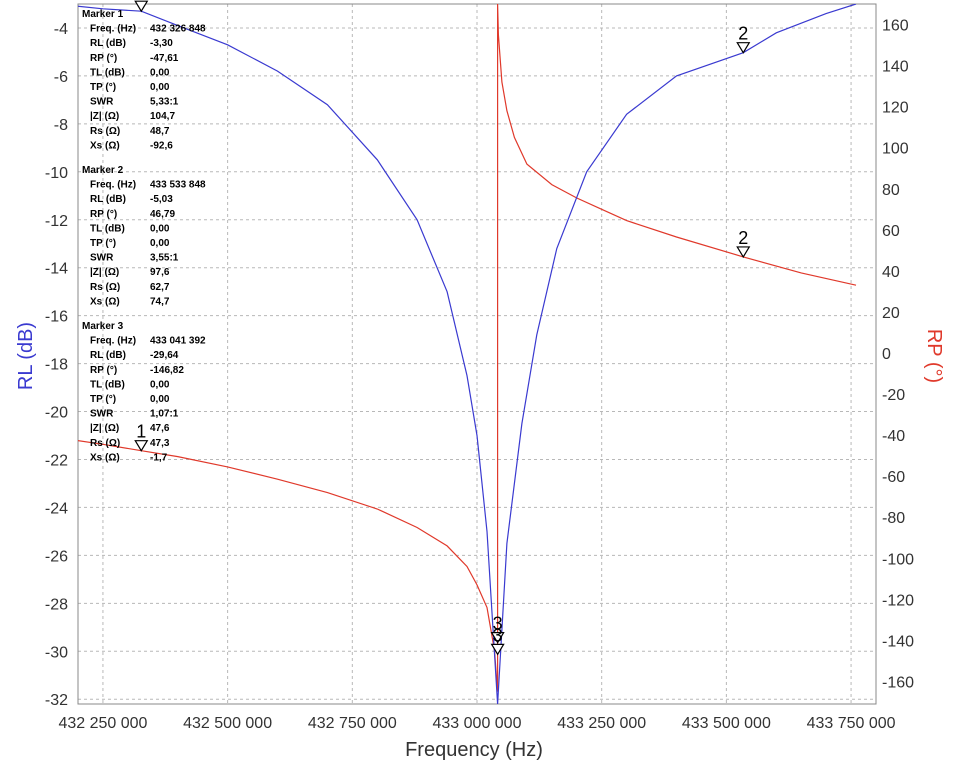  Describe the element at coordinates (56, 269) in the screenshot. I see `y-left-tick-label: -14` at that location.